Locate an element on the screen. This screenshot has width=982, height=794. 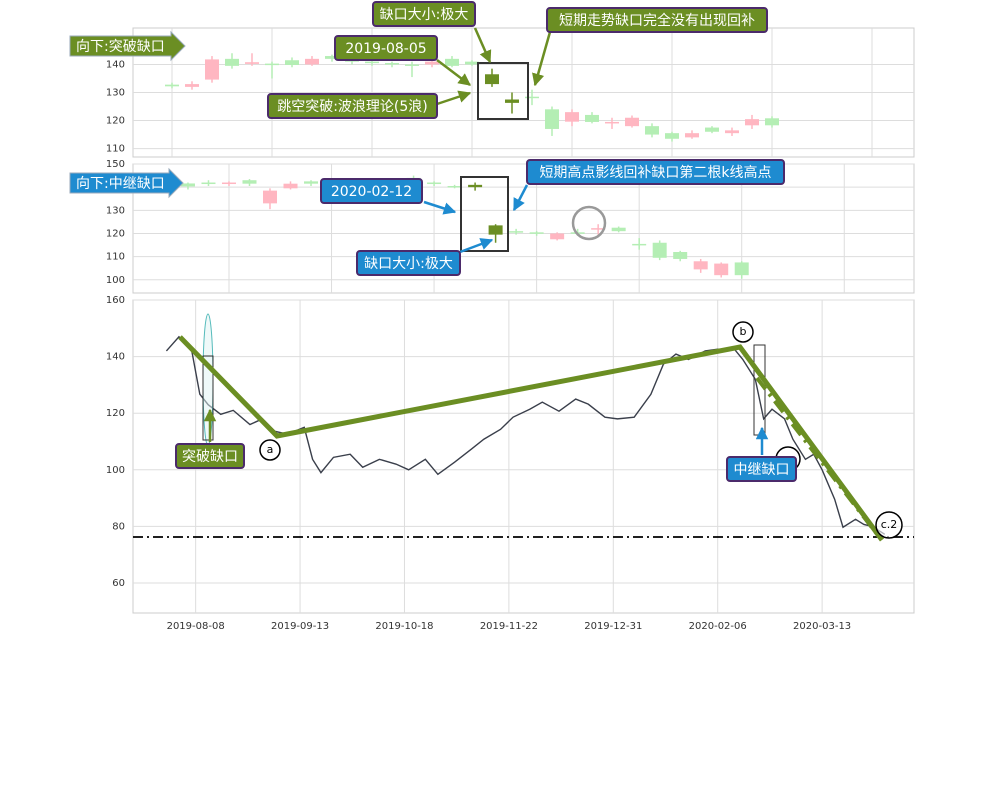
y-tick-label: 150 is located at coordinates (115, 164).